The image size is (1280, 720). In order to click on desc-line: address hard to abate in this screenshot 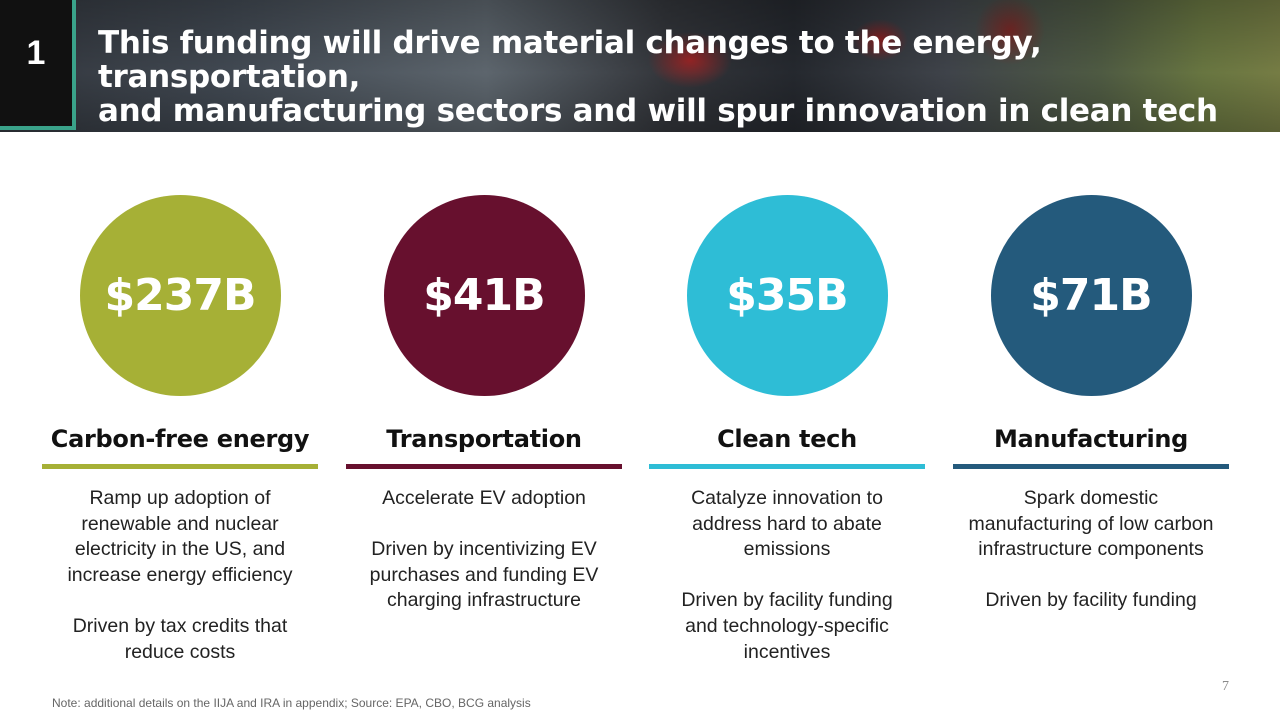, I will do `click(787, 523)`.